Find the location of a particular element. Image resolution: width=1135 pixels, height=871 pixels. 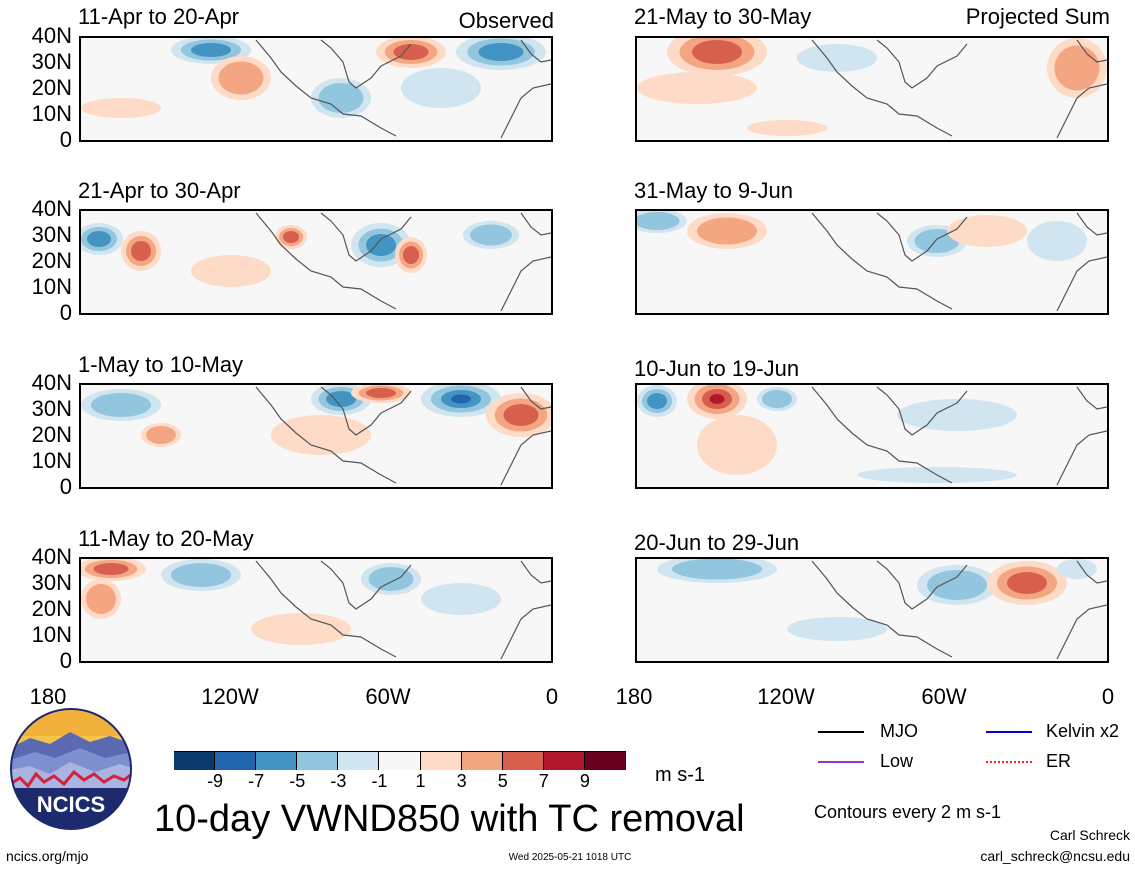

panel-title-5: 21-May to 30-May is located at coordinates (723, 16).